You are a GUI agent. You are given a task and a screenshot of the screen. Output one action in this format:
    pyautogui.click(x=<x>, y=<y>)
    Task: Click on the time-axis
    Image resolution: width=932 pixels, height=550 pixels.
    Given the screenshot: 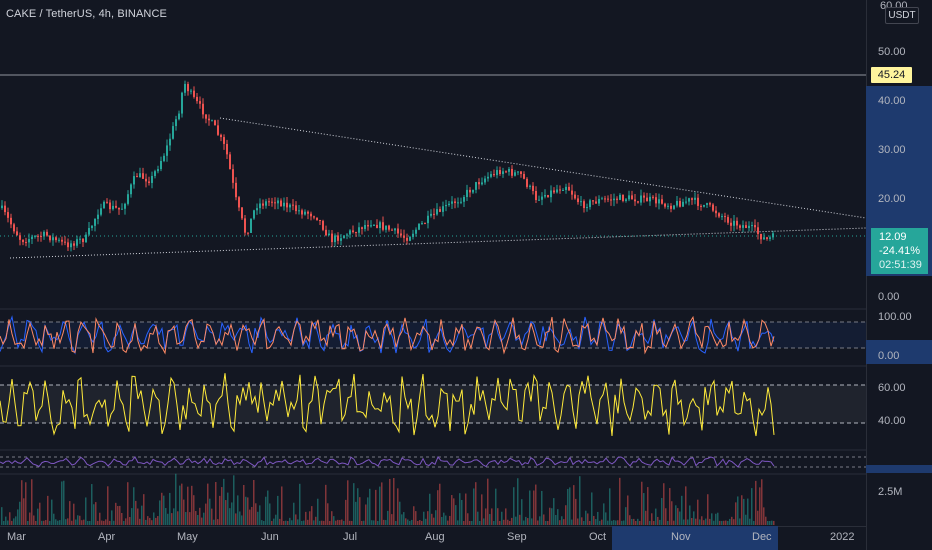 What is the action you would take?
    pyautogui.click(x=433, y=538)
    